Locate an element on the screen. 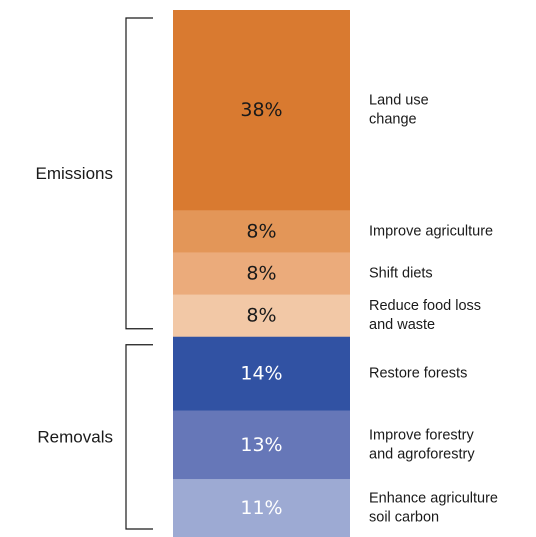 This screenshot has width=536, height=537. value-label-restore-forests: 14% is located at coordinates (261, 374).